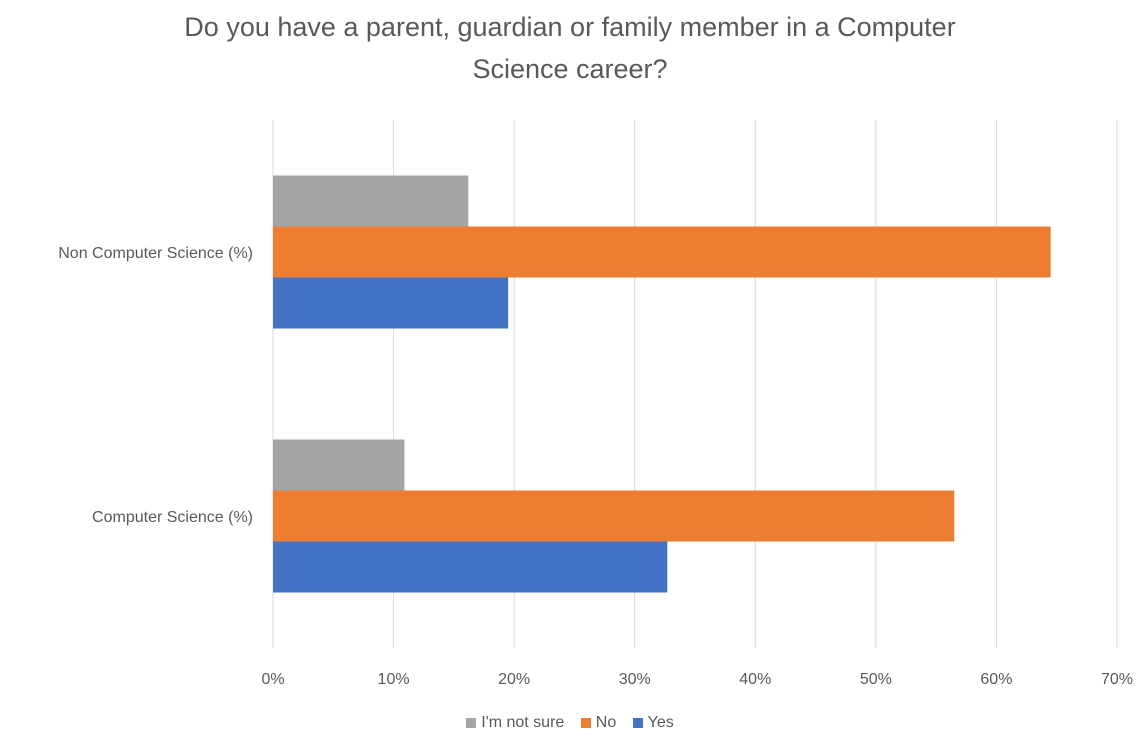 The height and width of the screenshot is (738, 1140). What do you see at coordinates (1117, 679) in the screenshot?
I see `x-tick-label: 70%` at bounding box center [1117, 679].